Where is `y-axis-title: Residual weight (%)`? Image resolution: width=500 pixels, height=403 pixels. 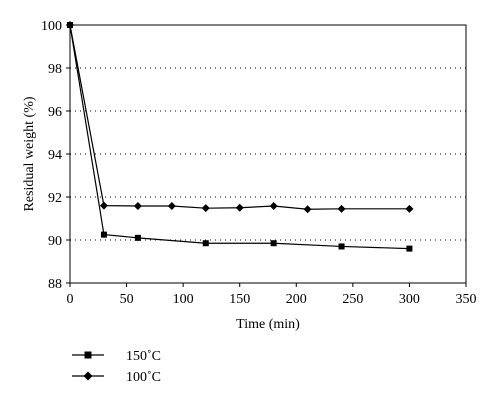
y-axis-title: Residual weight (%) is located at coordinates (29, 153).